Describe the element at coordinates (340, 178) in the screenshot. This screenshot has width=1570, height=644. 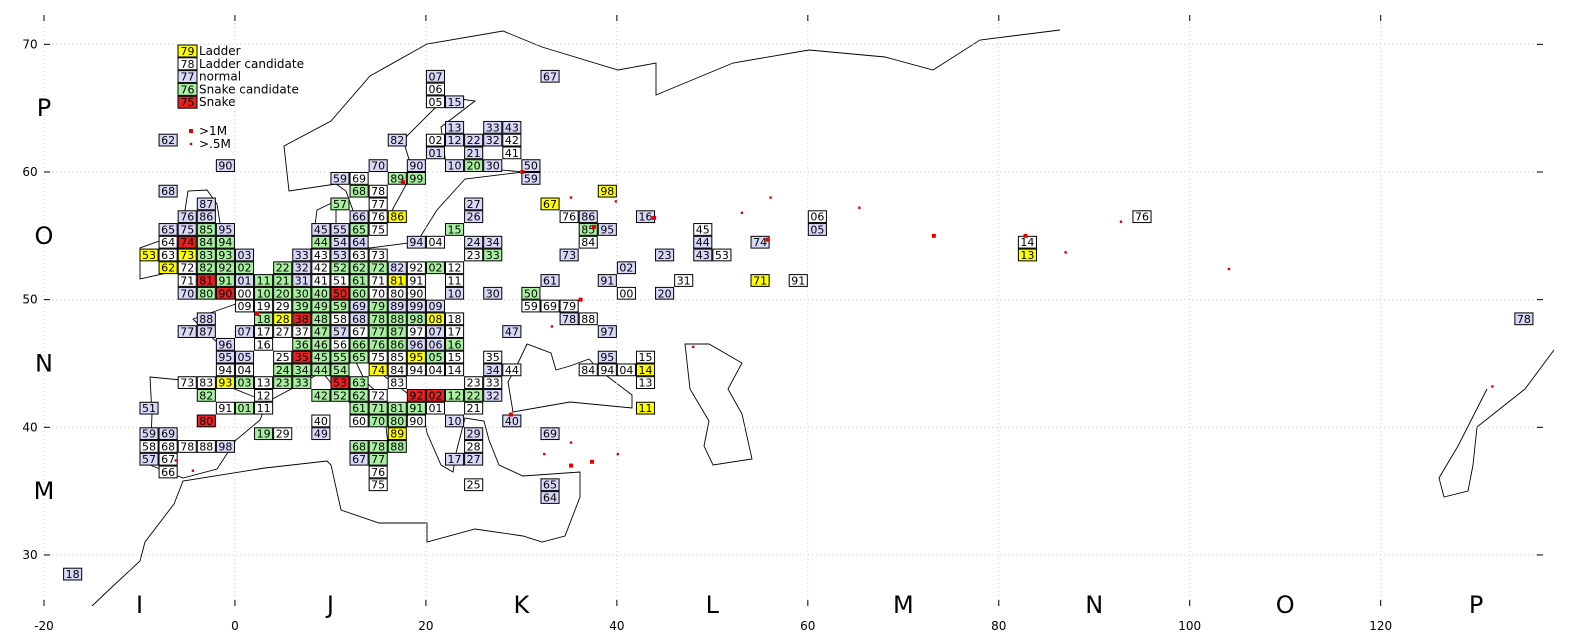
I see `square-label: 59` at that location.